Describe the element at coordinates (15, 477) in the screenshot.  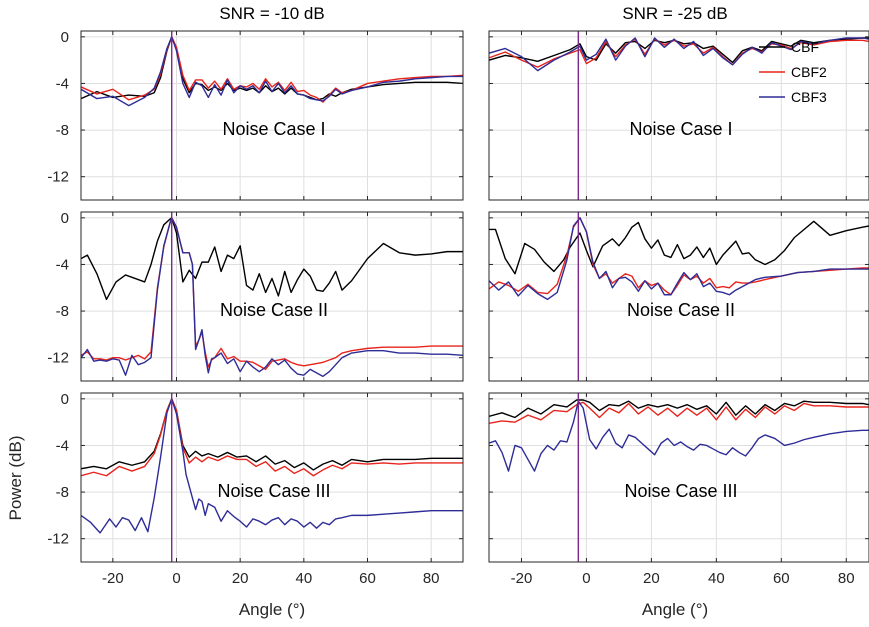
I see `y-axis-label: Power (dB)` at that location.